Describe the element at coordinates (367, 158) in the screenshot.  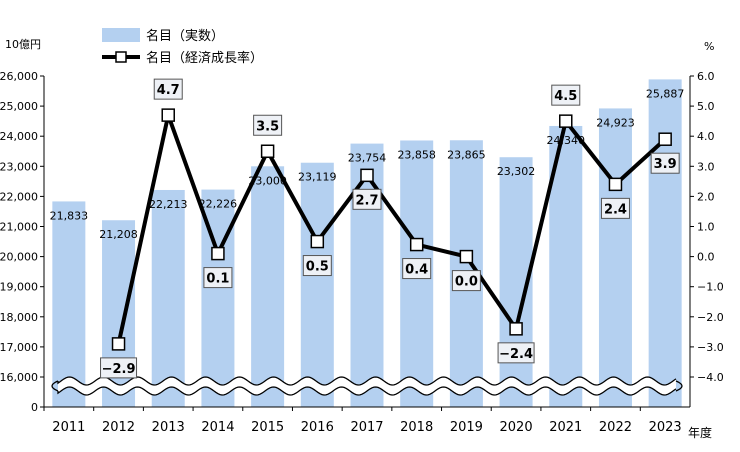
I see `bar-label: 23,754` at that location.